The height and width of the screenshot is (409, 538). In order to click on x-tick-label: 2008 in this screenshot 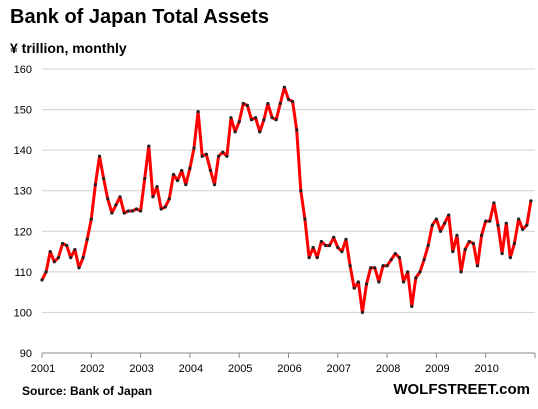, I will do `click(388, 369)`.